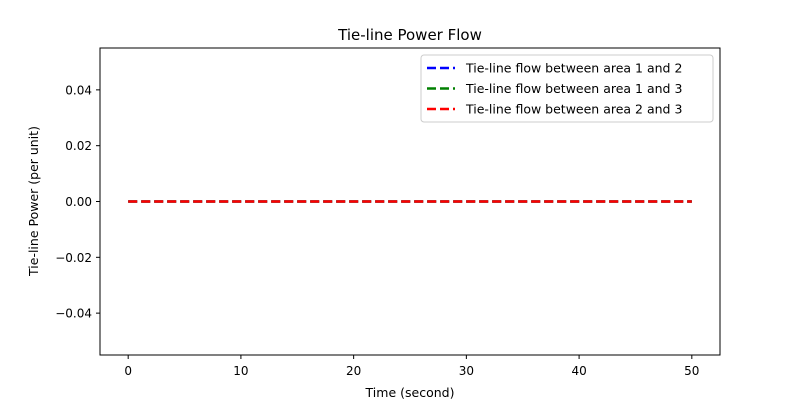 The height and width of the screenshot is (400, 800). What do you see at coordinates (240, 371) in the screenshot?
I see `x-tick-label: 10` at bounding box center [240, 371].